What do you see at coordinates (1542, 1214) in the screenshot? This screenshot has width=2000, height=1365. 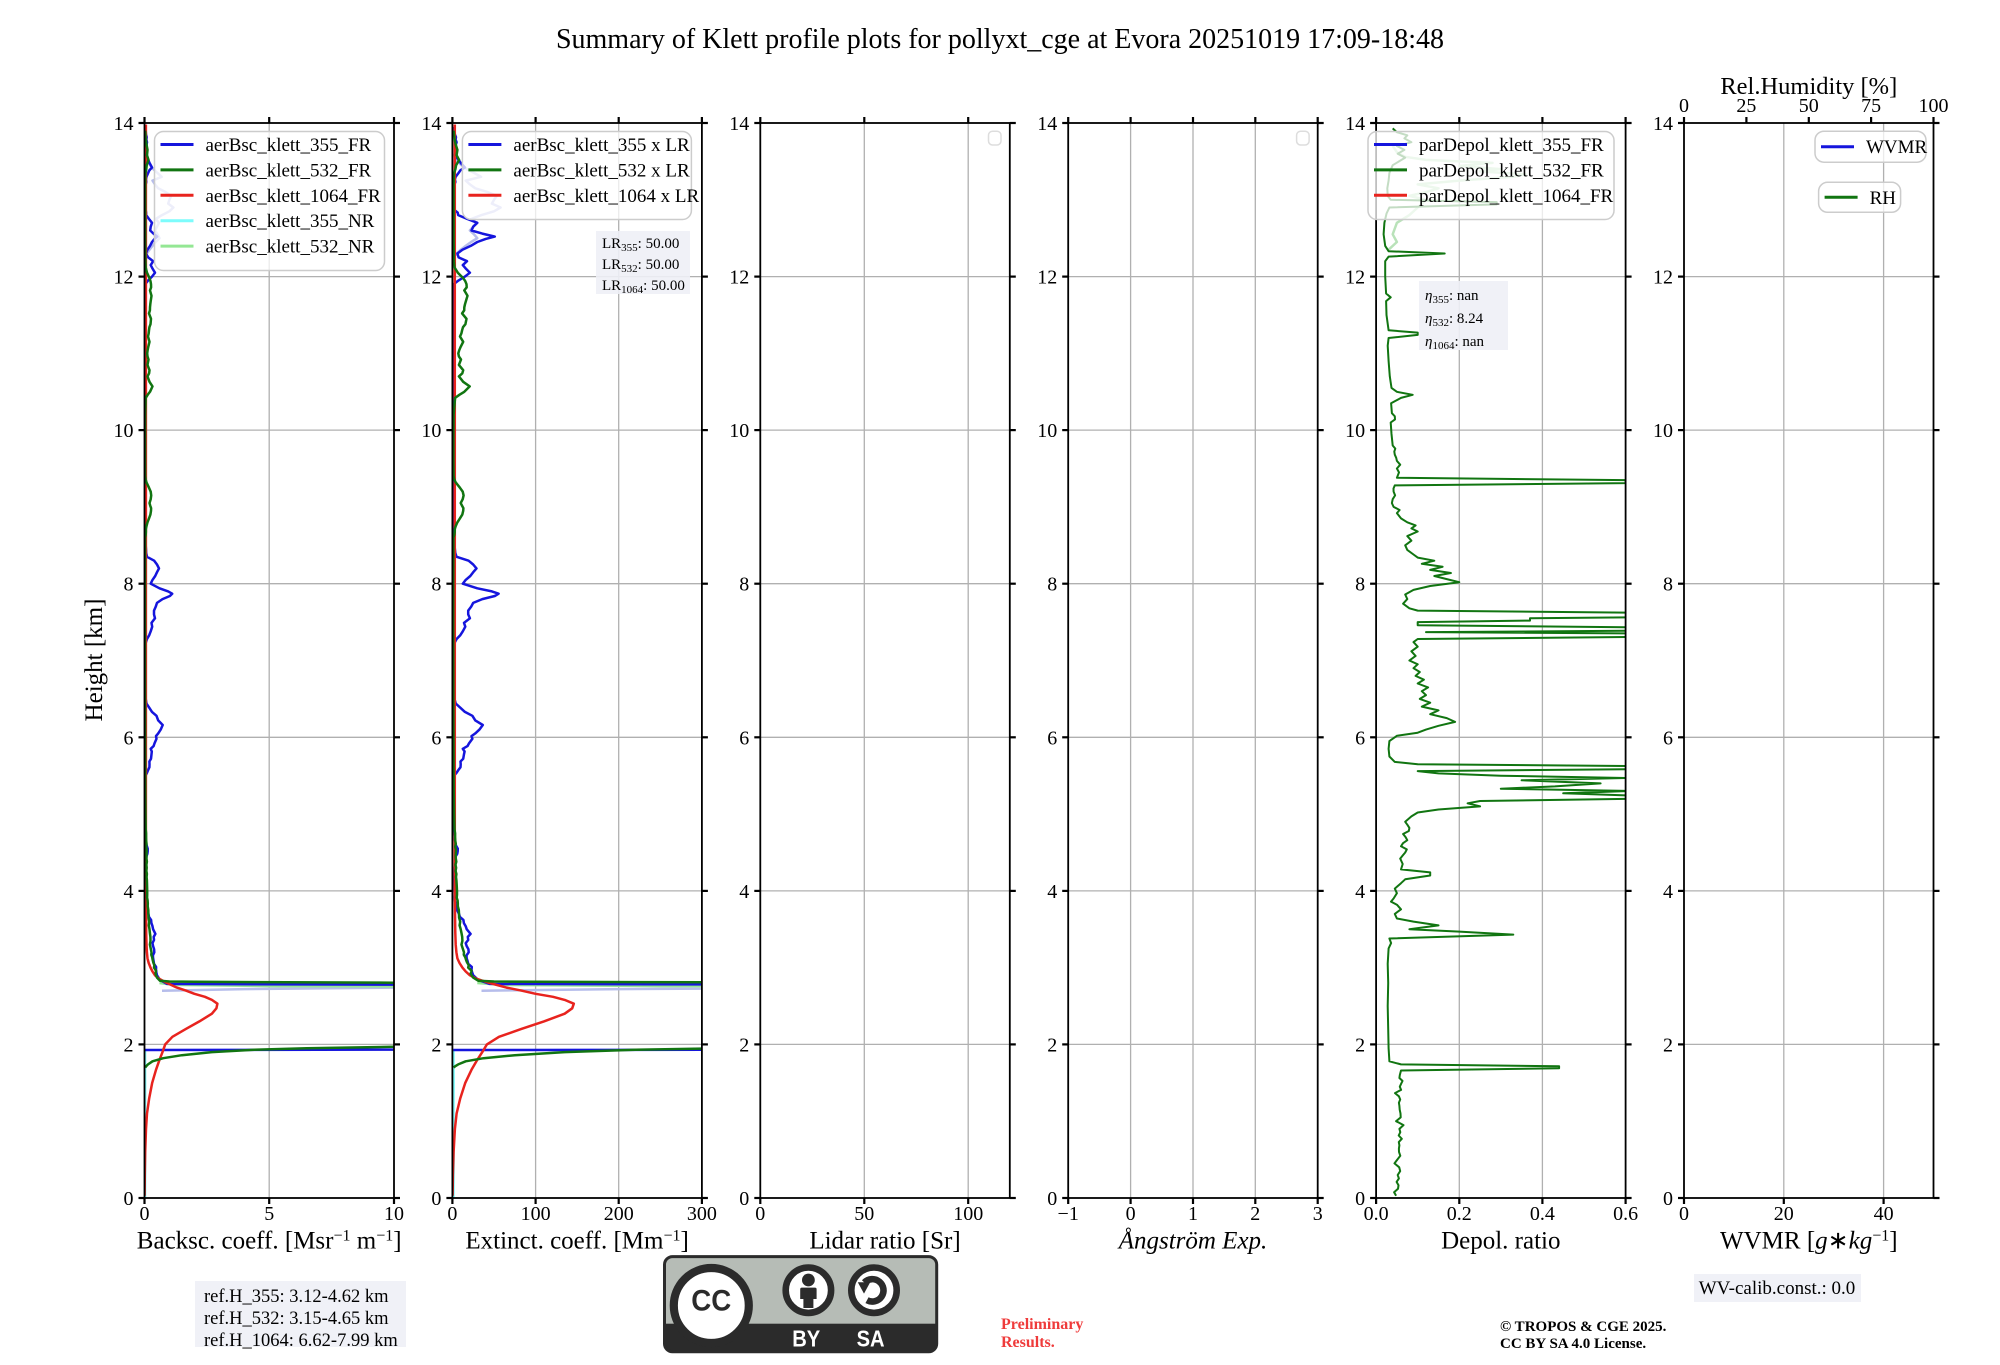 I see `svg-text: 0.4` at bounding box center [1542, 1214].